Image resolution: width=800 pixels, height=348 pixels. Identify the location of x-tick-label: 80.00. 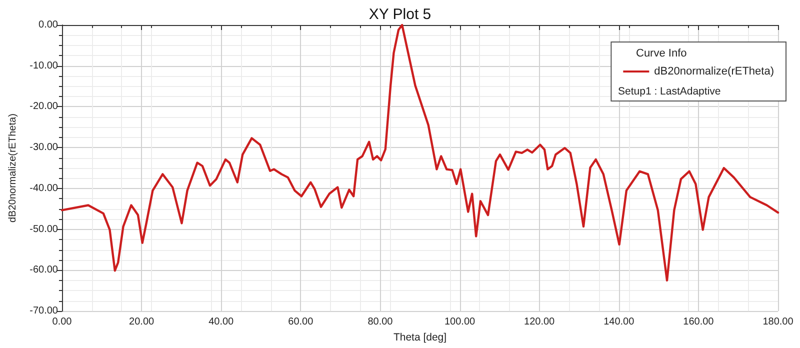
(381, 322).